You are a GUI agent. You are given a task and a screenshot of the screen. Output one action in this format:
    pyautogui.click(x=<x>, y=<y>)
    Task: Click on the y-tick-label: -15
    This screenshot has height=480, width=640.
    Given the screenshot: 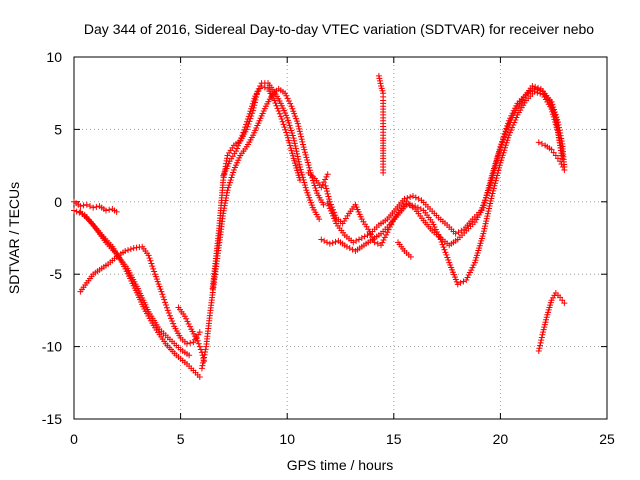 What is the action you would take?
    pyautogui.click(x=52, y=419)
    